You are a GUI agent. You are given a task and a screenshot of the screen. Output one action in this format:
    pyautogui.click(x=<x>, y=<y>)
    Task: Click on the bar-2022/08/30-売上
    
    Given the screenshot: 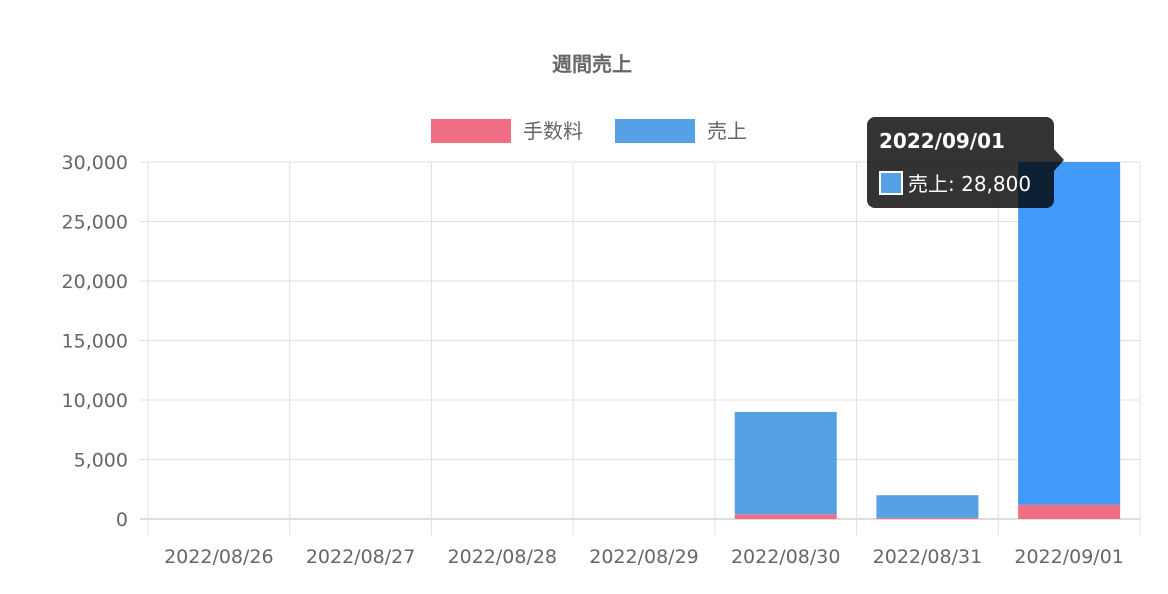 What is the action you would take?
    pyautogui.click(x=785, y=463)
    